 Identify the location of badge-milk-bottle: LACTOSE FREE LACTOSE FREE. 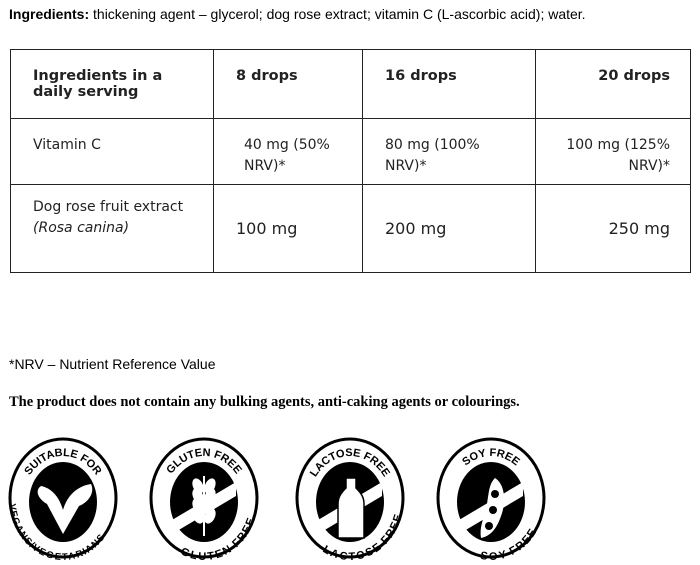
(350, 499).